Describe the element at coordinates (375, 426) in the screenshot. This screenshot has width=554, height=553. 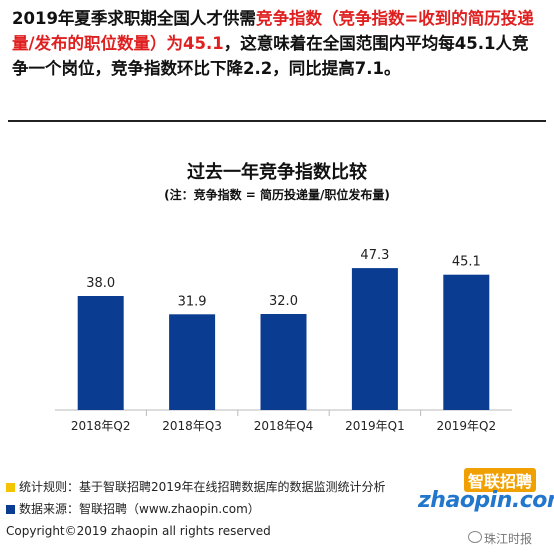
I see `category-label-3: 2019年Q1` at that location.